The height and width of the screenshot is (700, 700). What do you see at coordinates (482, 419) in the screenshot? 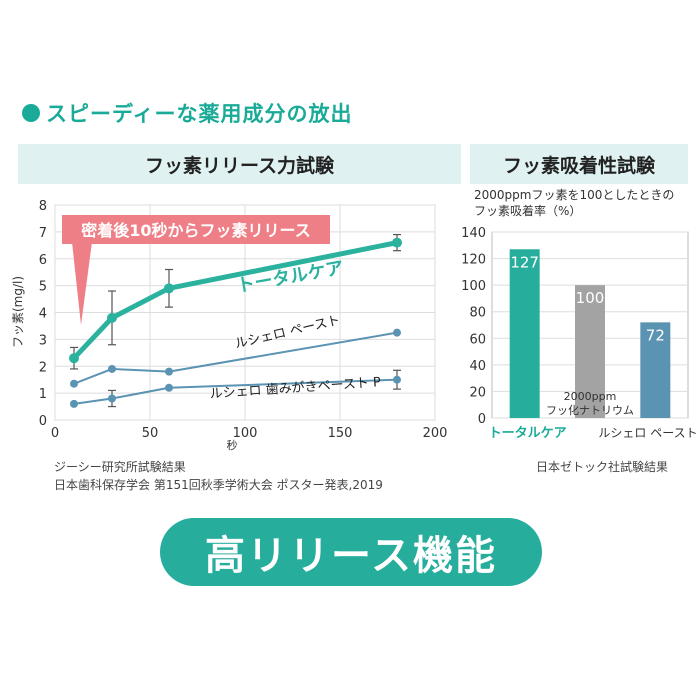
I see `bar-y-tick-label: 0` at bounding box center [482, 419].